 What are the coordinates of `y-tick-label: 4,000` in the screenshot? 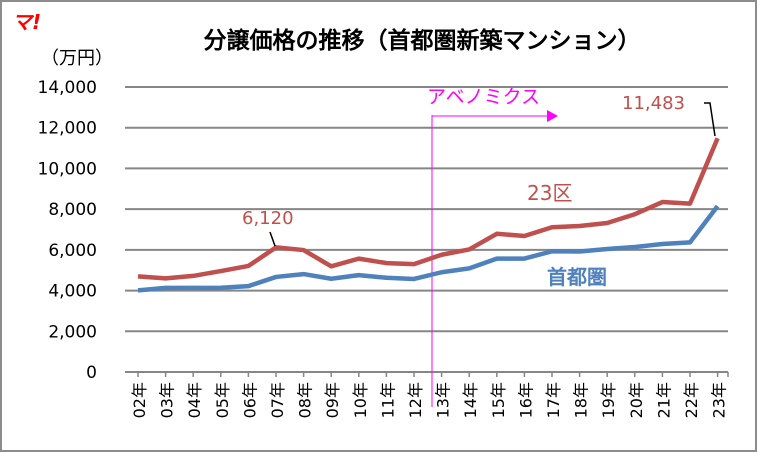 It's located at (72, 292).